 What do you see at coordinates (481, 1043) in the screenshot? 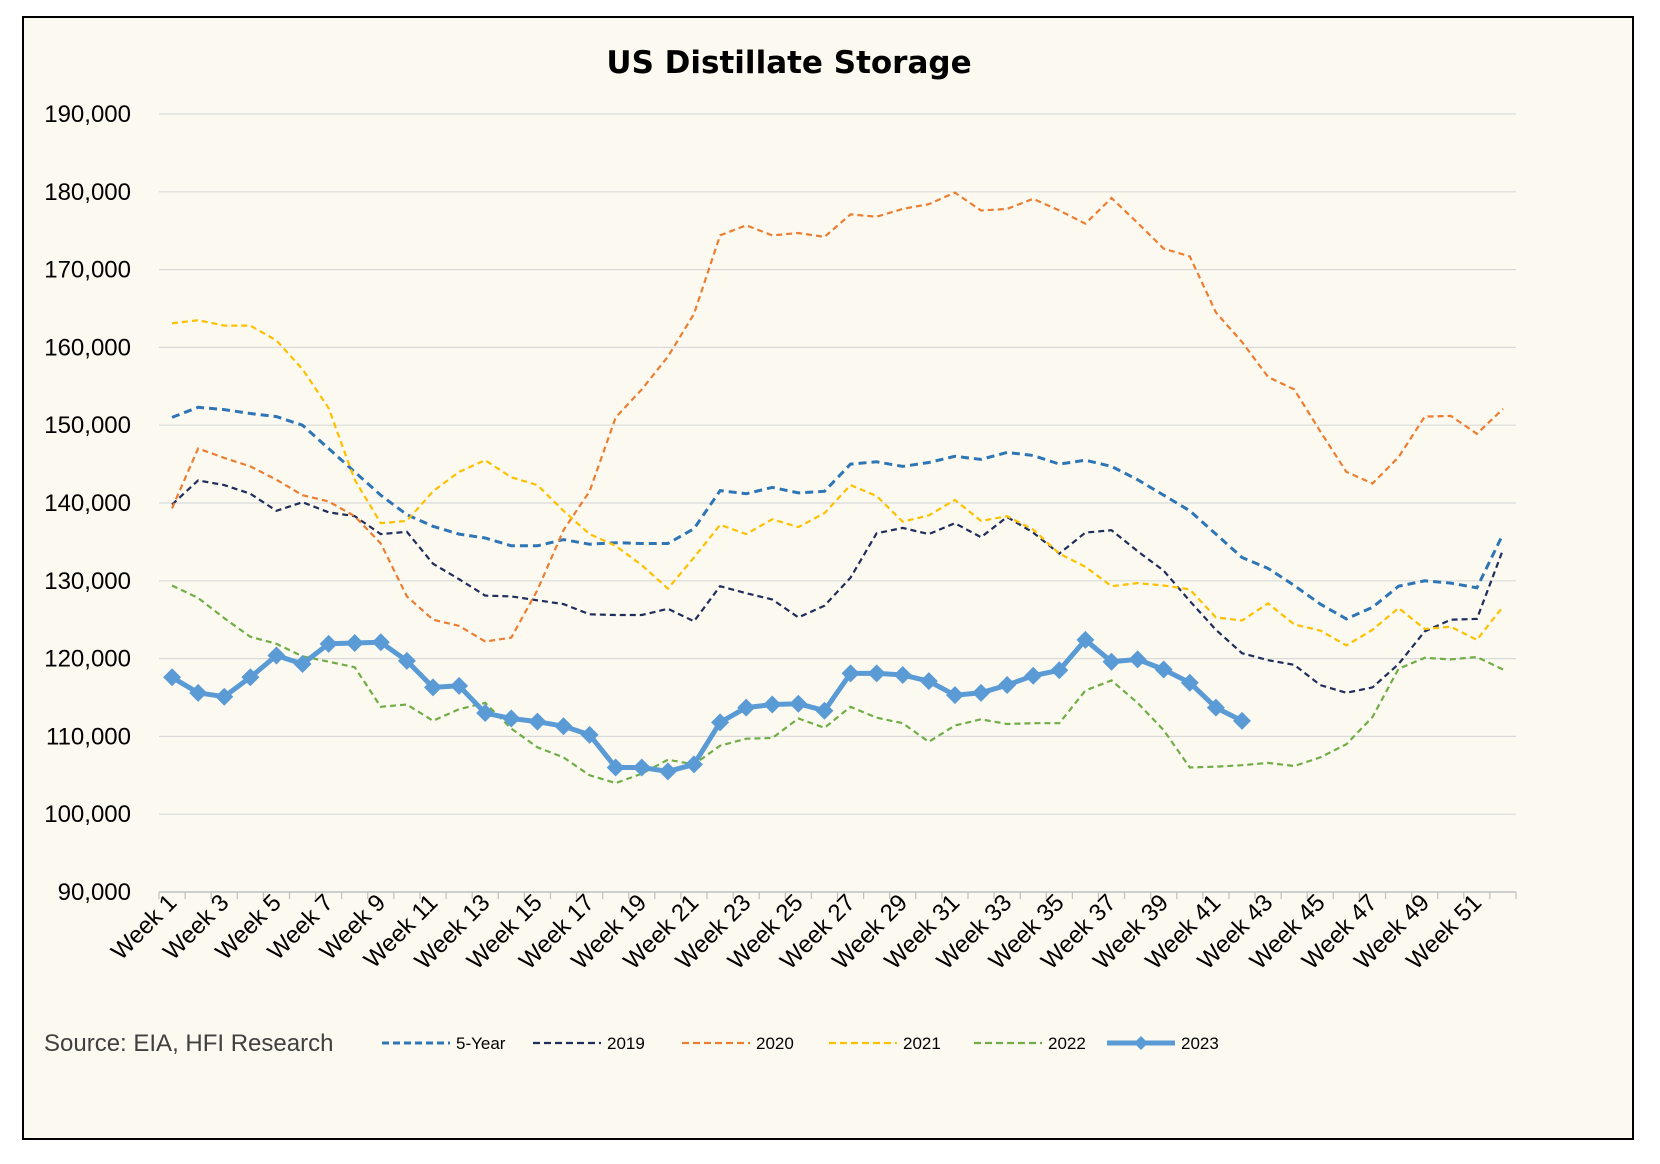
I see `legend-label-5-year: 5-Year` at bounding box center [481, 1043].